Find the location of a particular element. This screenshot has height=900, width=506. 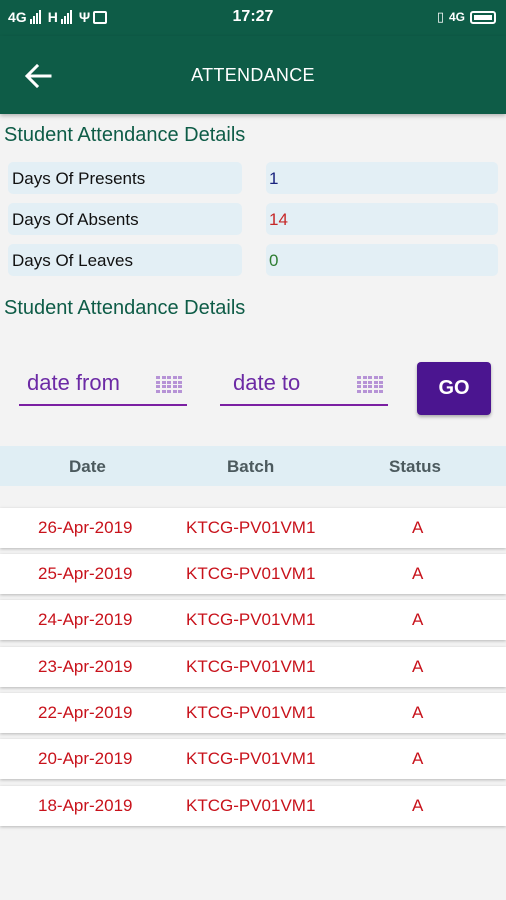

arrow-left-icon is located at coordinates (38, 76).